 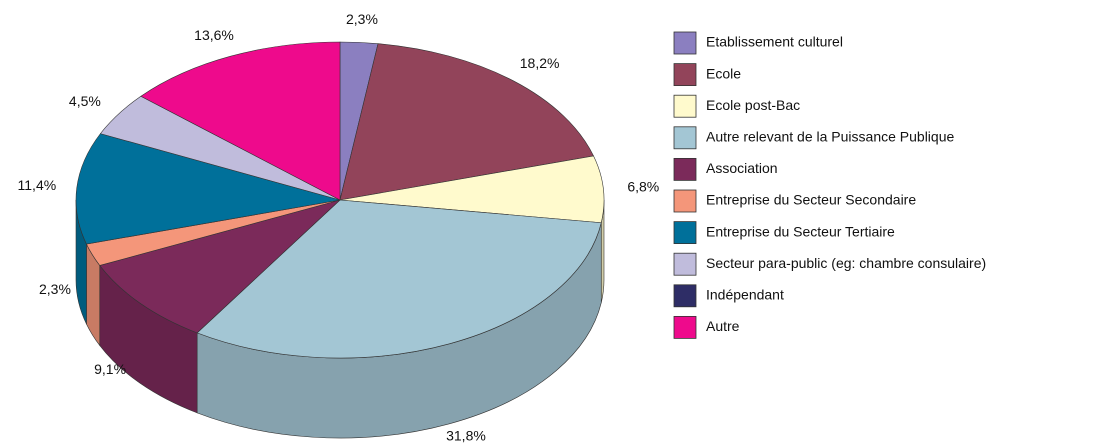 I want to click on legend-label: Ecole, so click(x=723, y=73).